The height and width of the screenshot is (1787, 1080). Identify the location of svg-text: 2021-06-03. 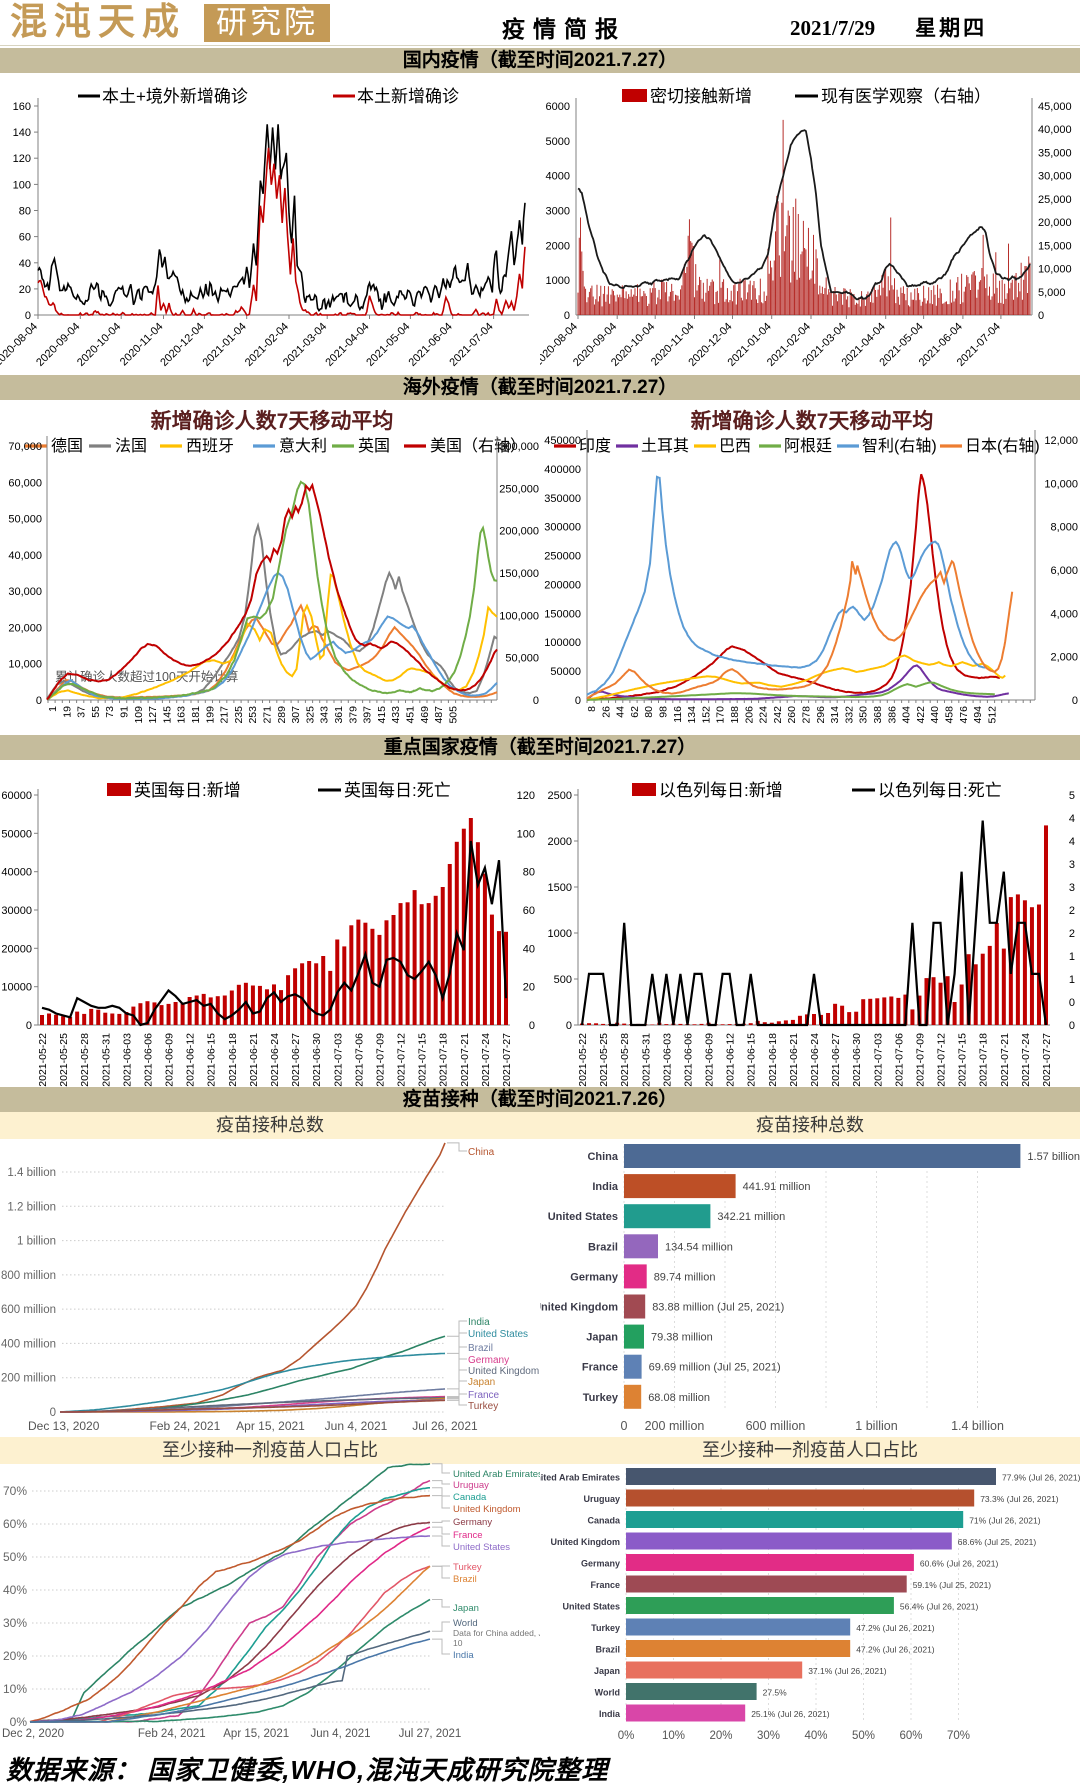
(127, 1060).